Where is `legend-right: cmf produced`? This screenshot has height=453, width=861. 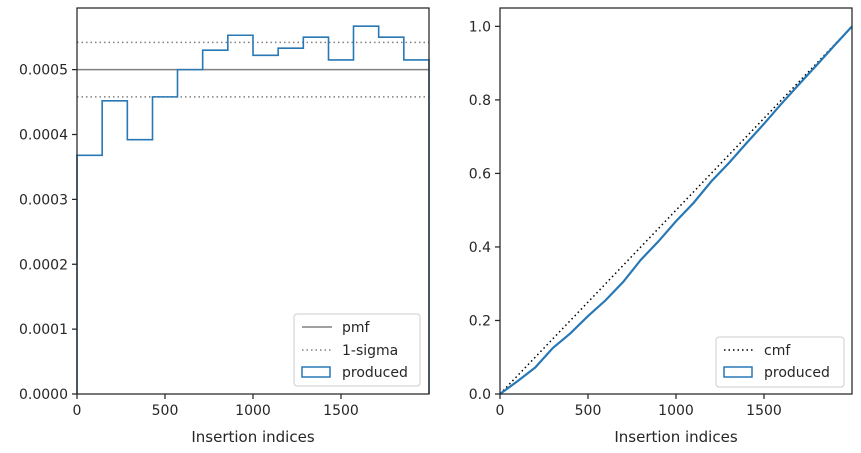 legend-right: cmf produced is located at coordinates (780, 362).